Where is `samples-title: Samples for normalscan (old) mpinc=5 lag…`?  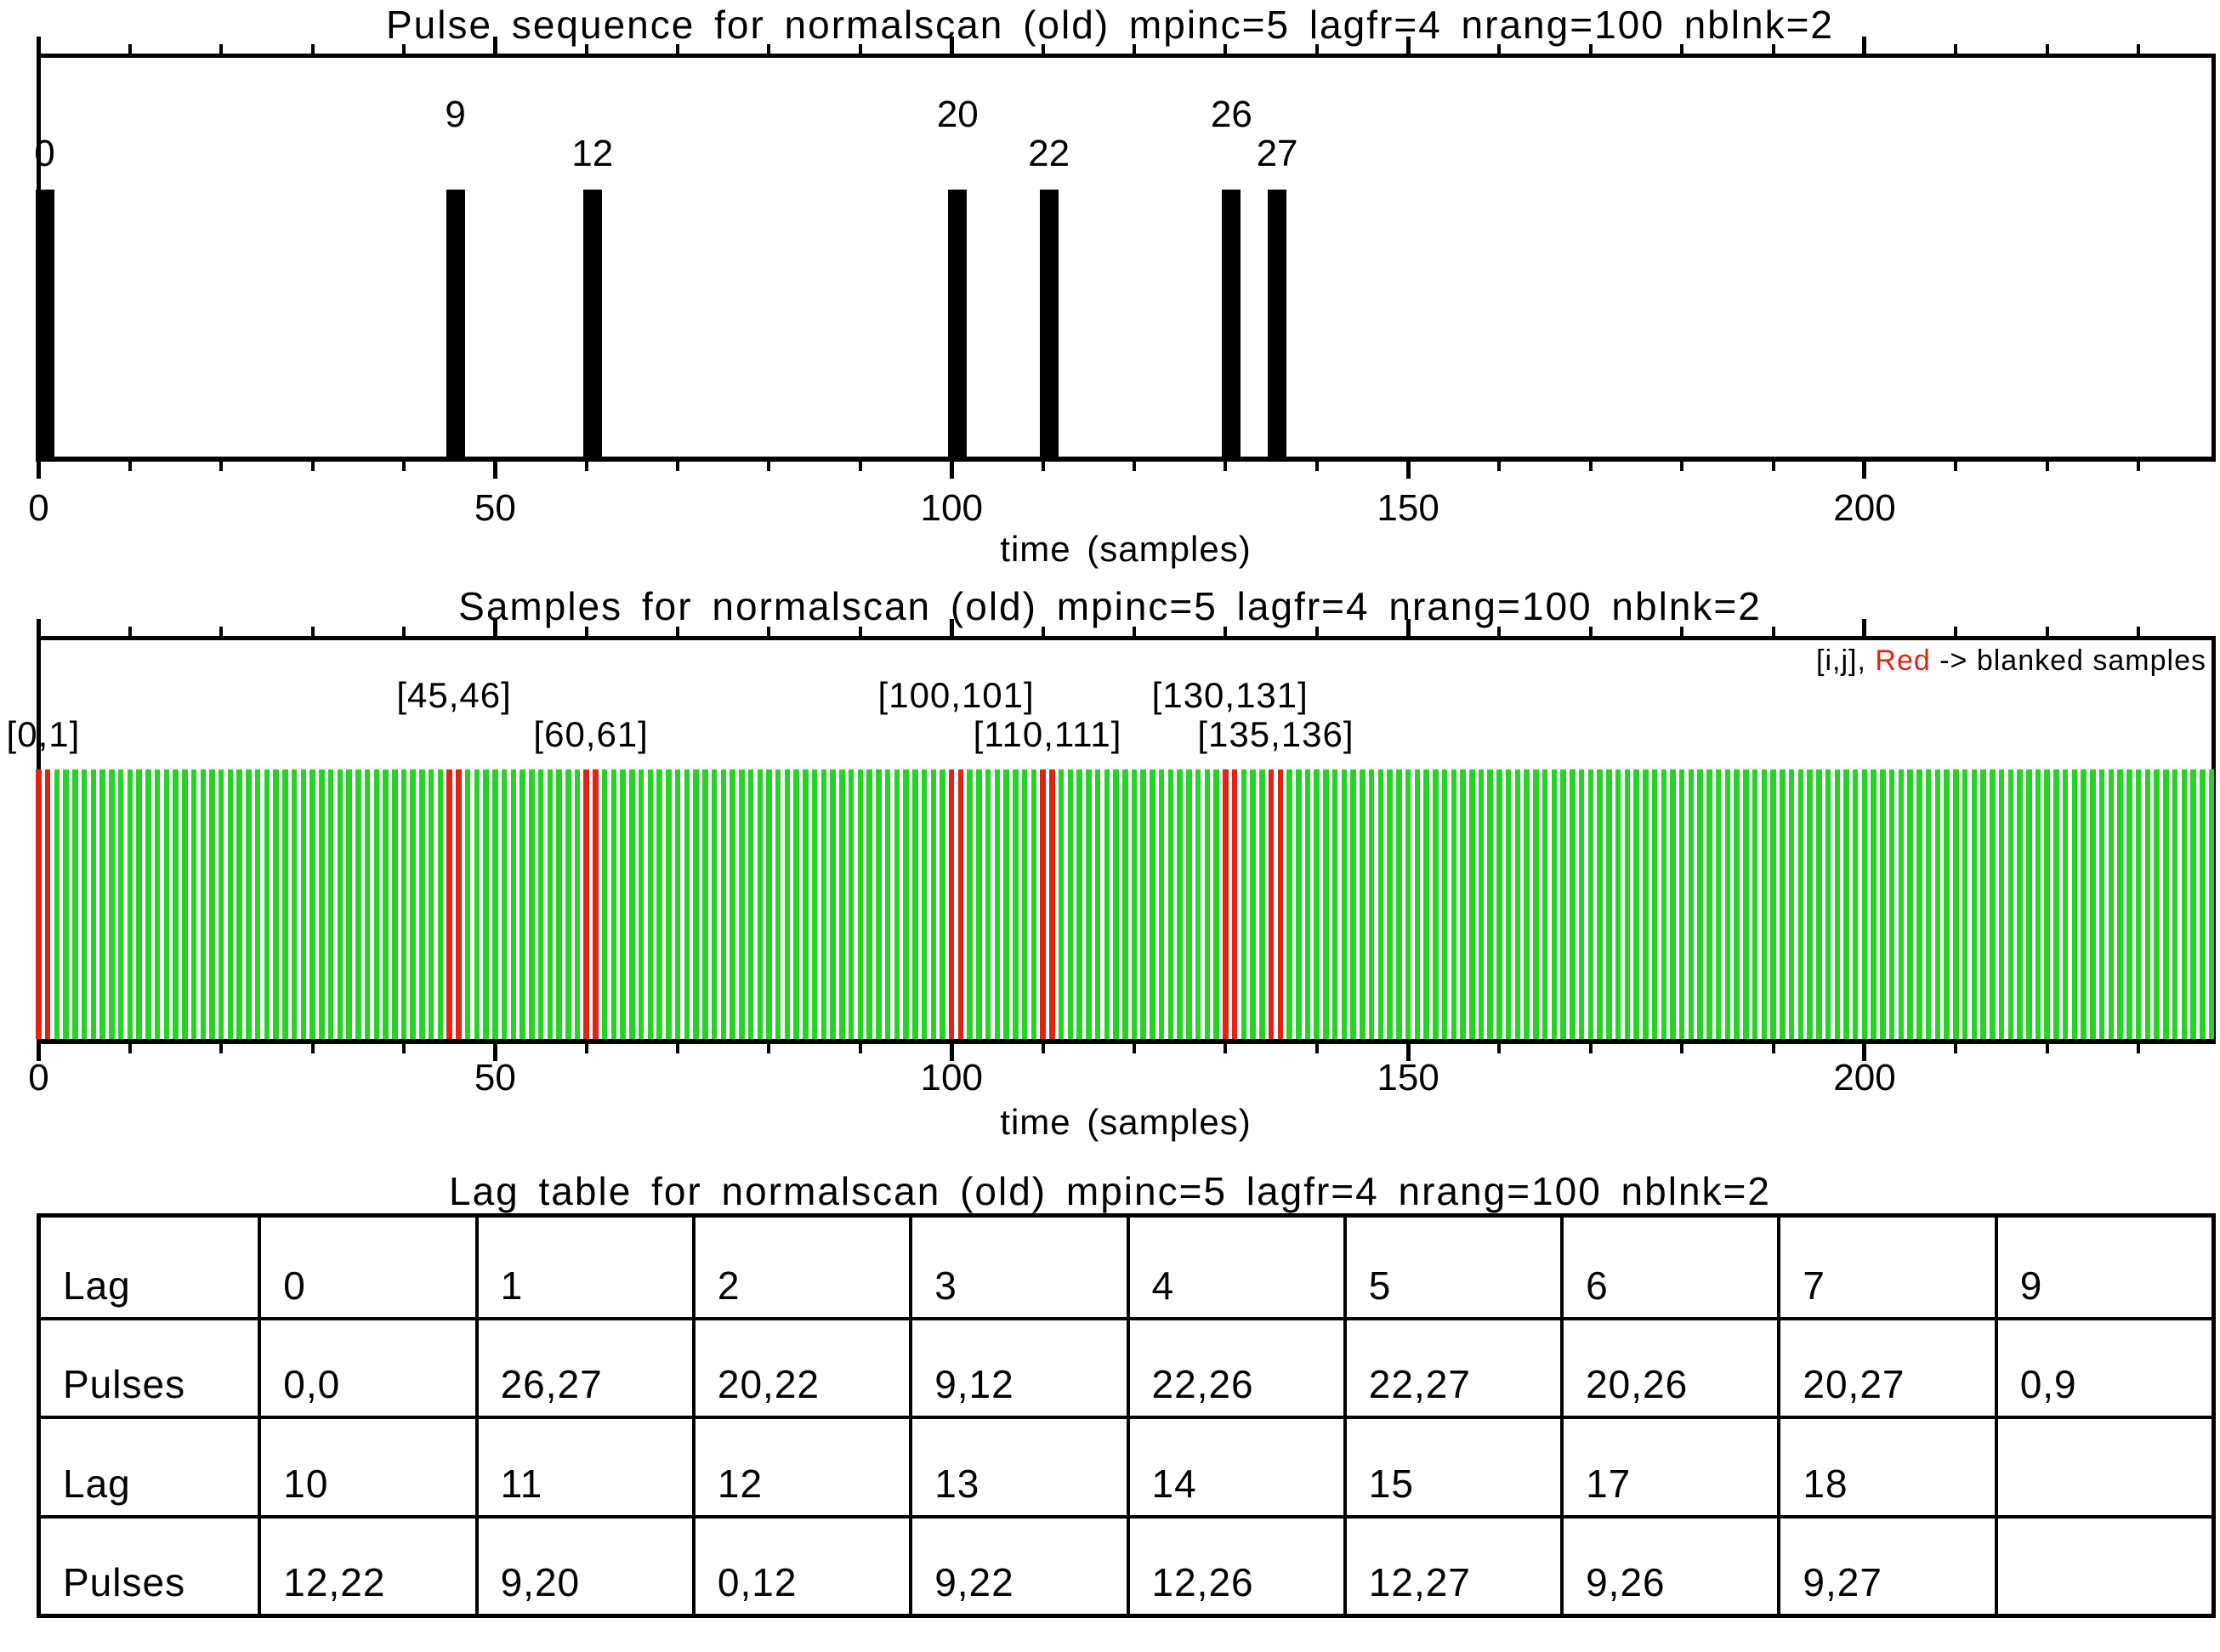 samples-title: Samples for normalscan (old) mpinc=5 lag… is located at coordinates (1110, 606).